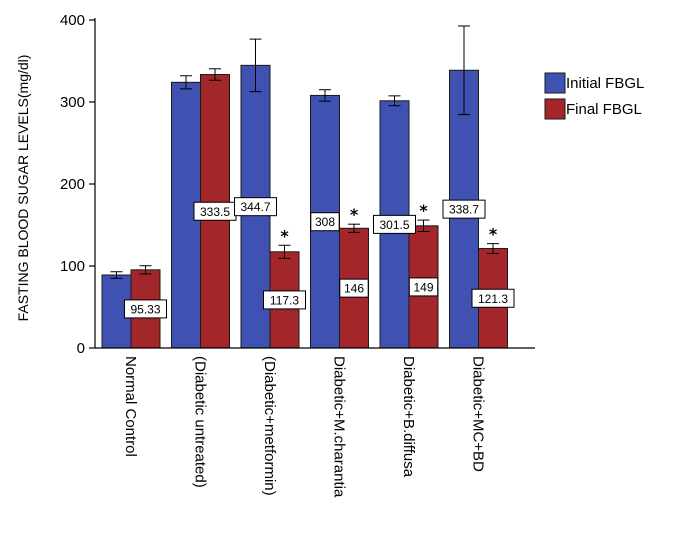 The image size is (700, 535). I want to click on data-label: 308, so click(325, 222).